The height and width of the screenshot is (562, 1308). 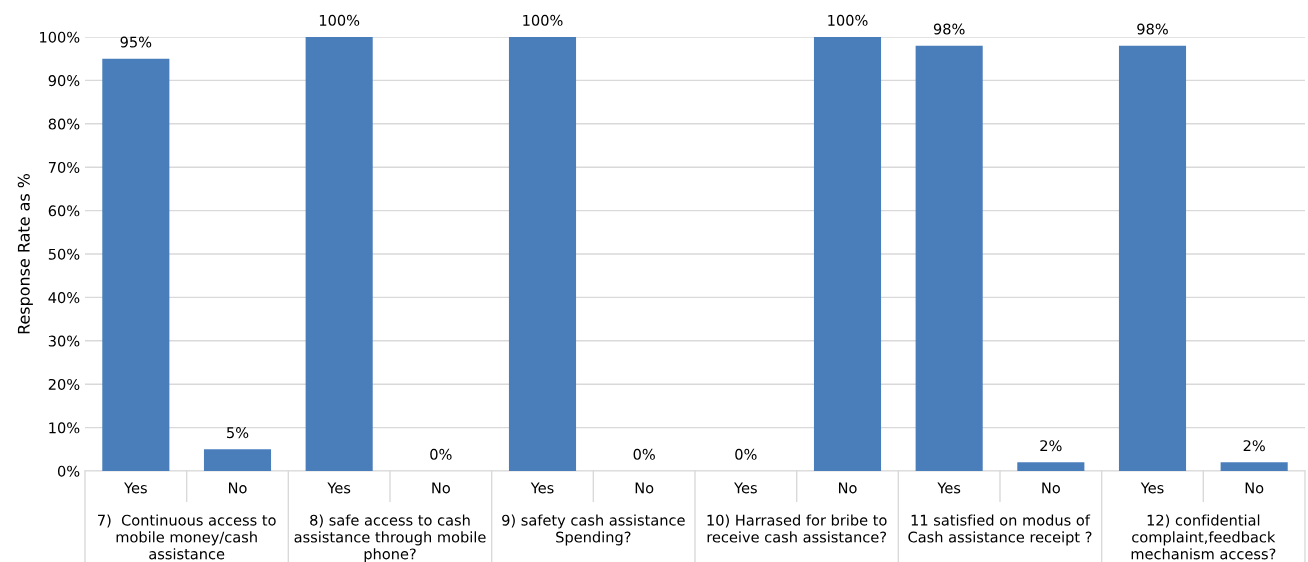 I want to click on data-label: 95%, so click(x=136, y=42).